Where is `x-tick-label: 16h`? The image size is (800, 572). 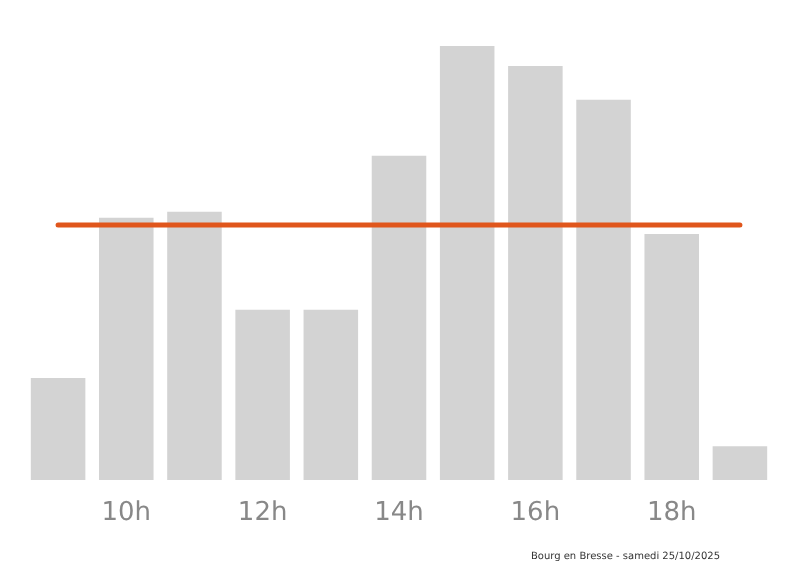 x-tick-label: 16h is located at coordinates (535, 513).